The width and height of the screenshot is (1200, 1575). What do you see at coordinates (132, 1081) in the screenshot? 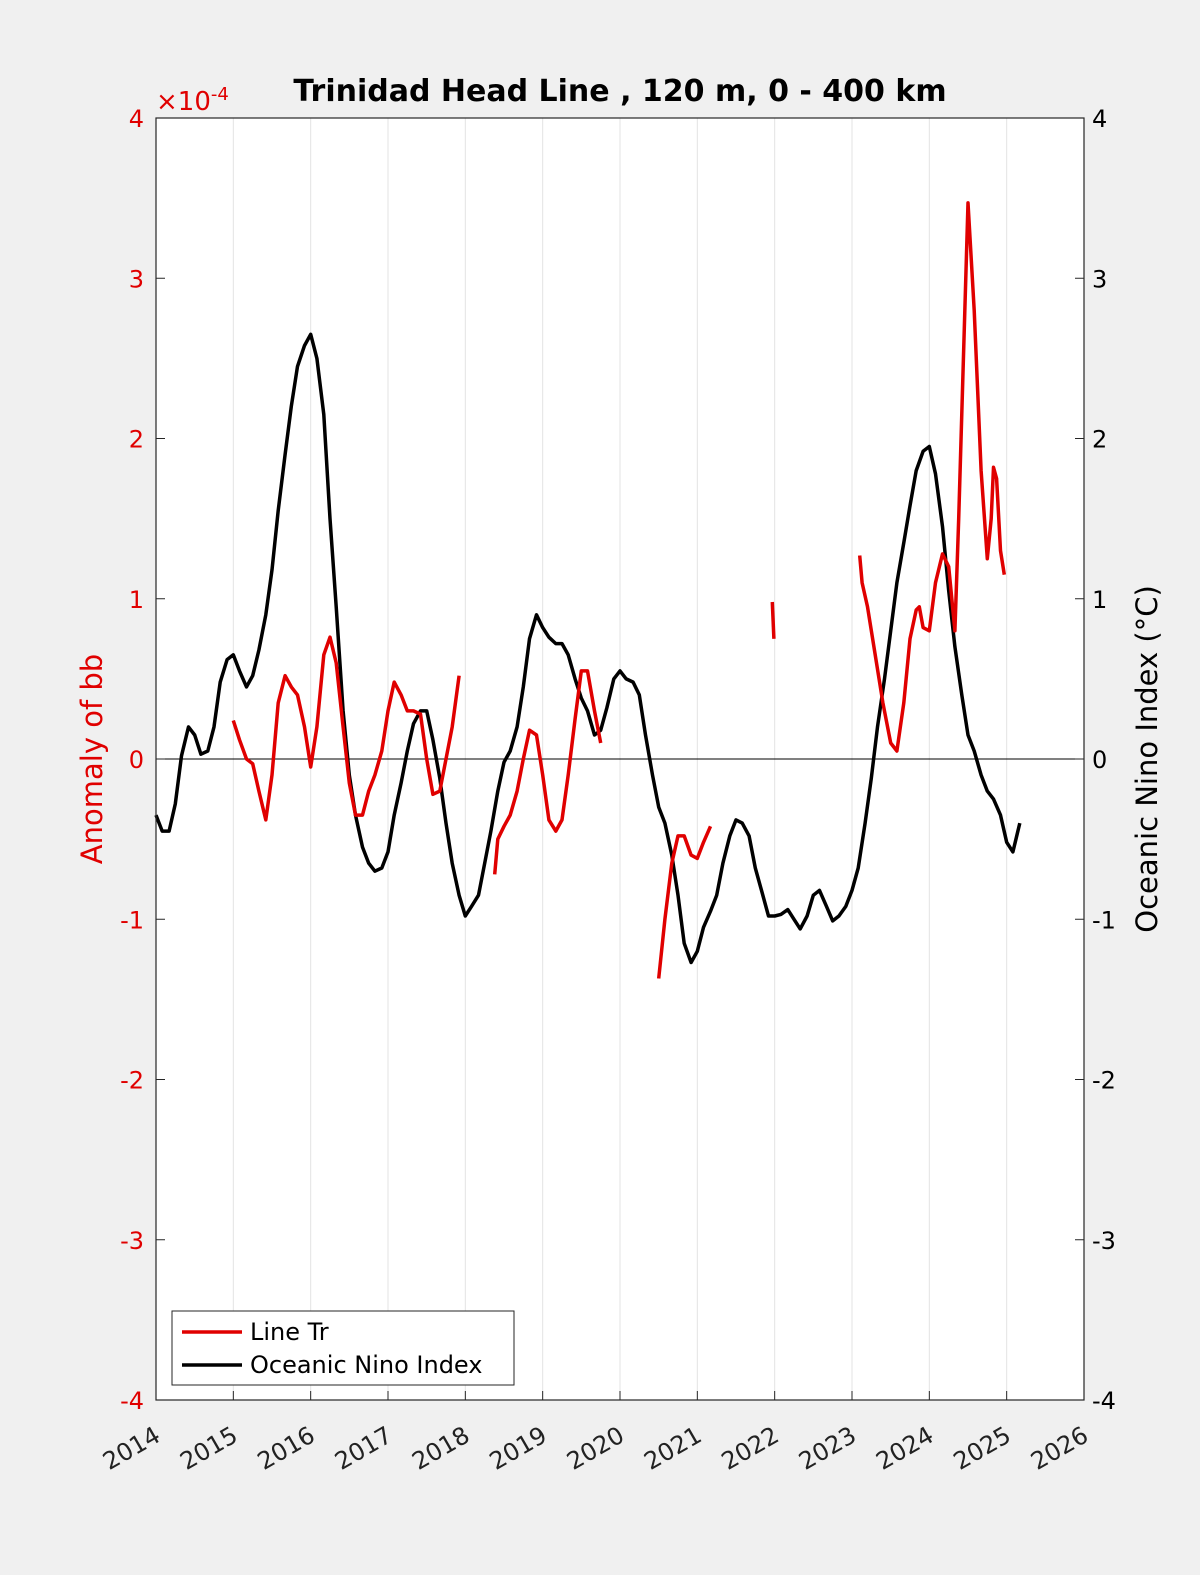
I see `left-tick-label--2: -2` at bounding box center [132, 1081].